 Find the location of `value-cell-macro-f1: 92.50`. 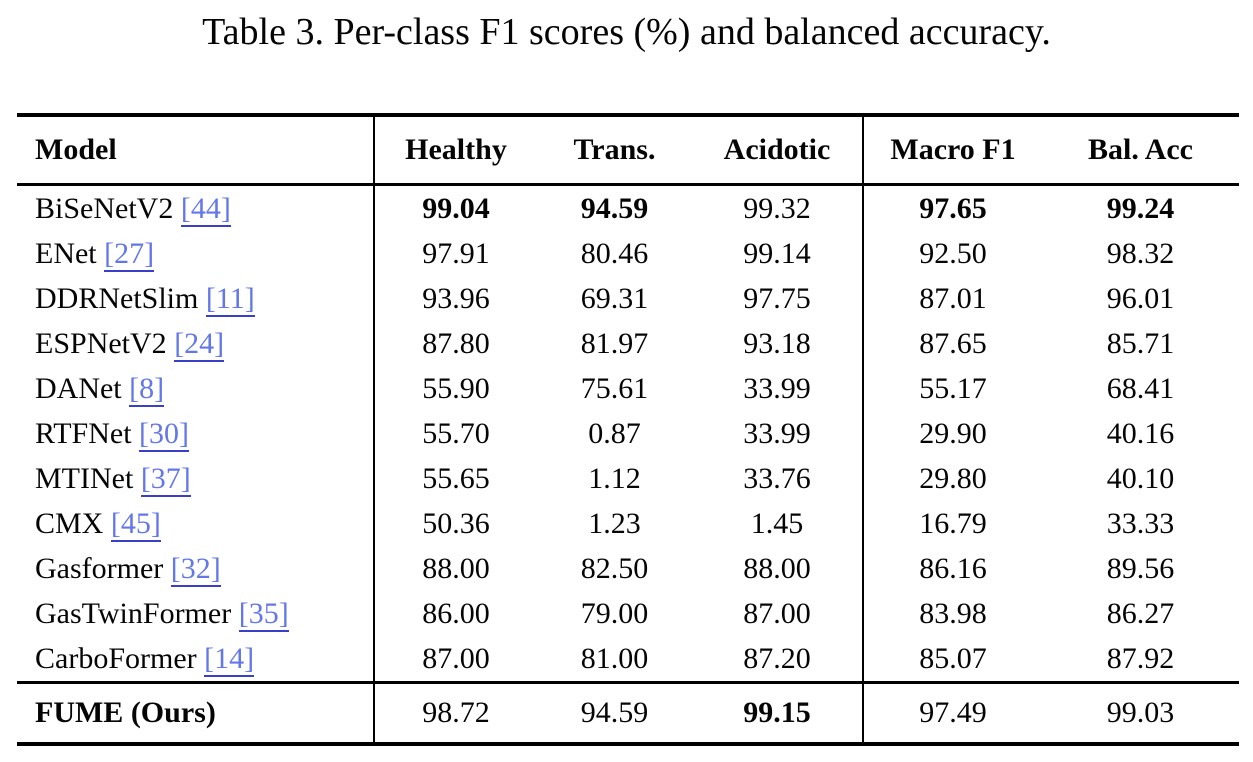

value-cell-macro-f1: 92.50 is located at coordinates (952, 253).